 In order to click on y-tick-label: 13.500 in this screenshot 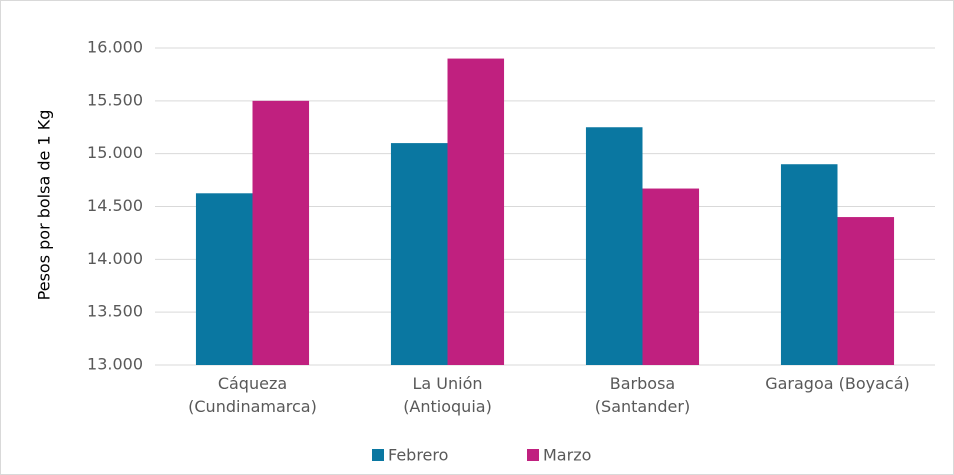, I will do `click(115, 311)`.